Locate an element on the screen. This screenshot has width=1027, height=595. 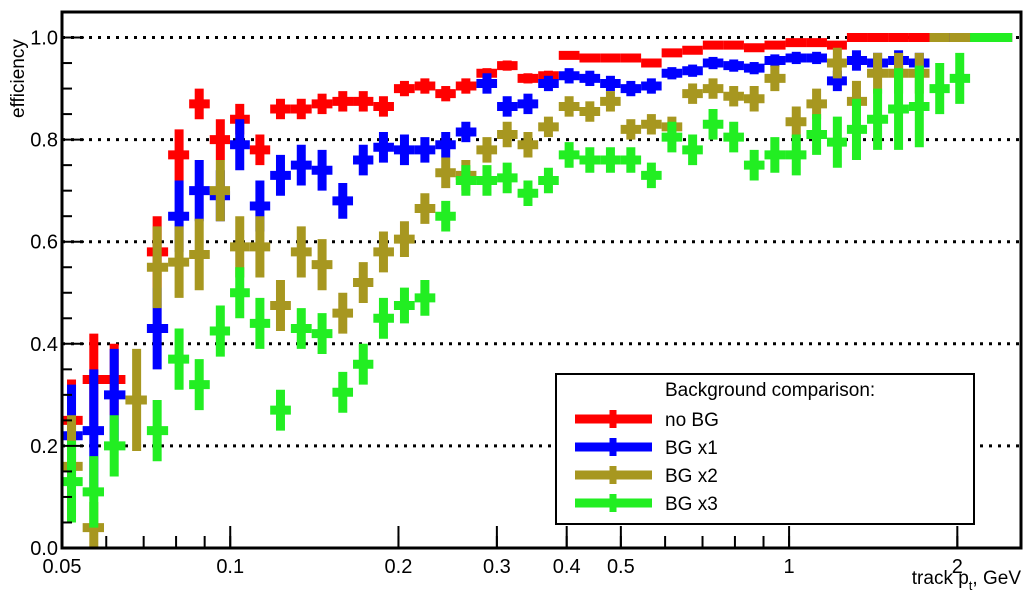
y-tick-label: 0.0 is located at coordinates (44, 549).